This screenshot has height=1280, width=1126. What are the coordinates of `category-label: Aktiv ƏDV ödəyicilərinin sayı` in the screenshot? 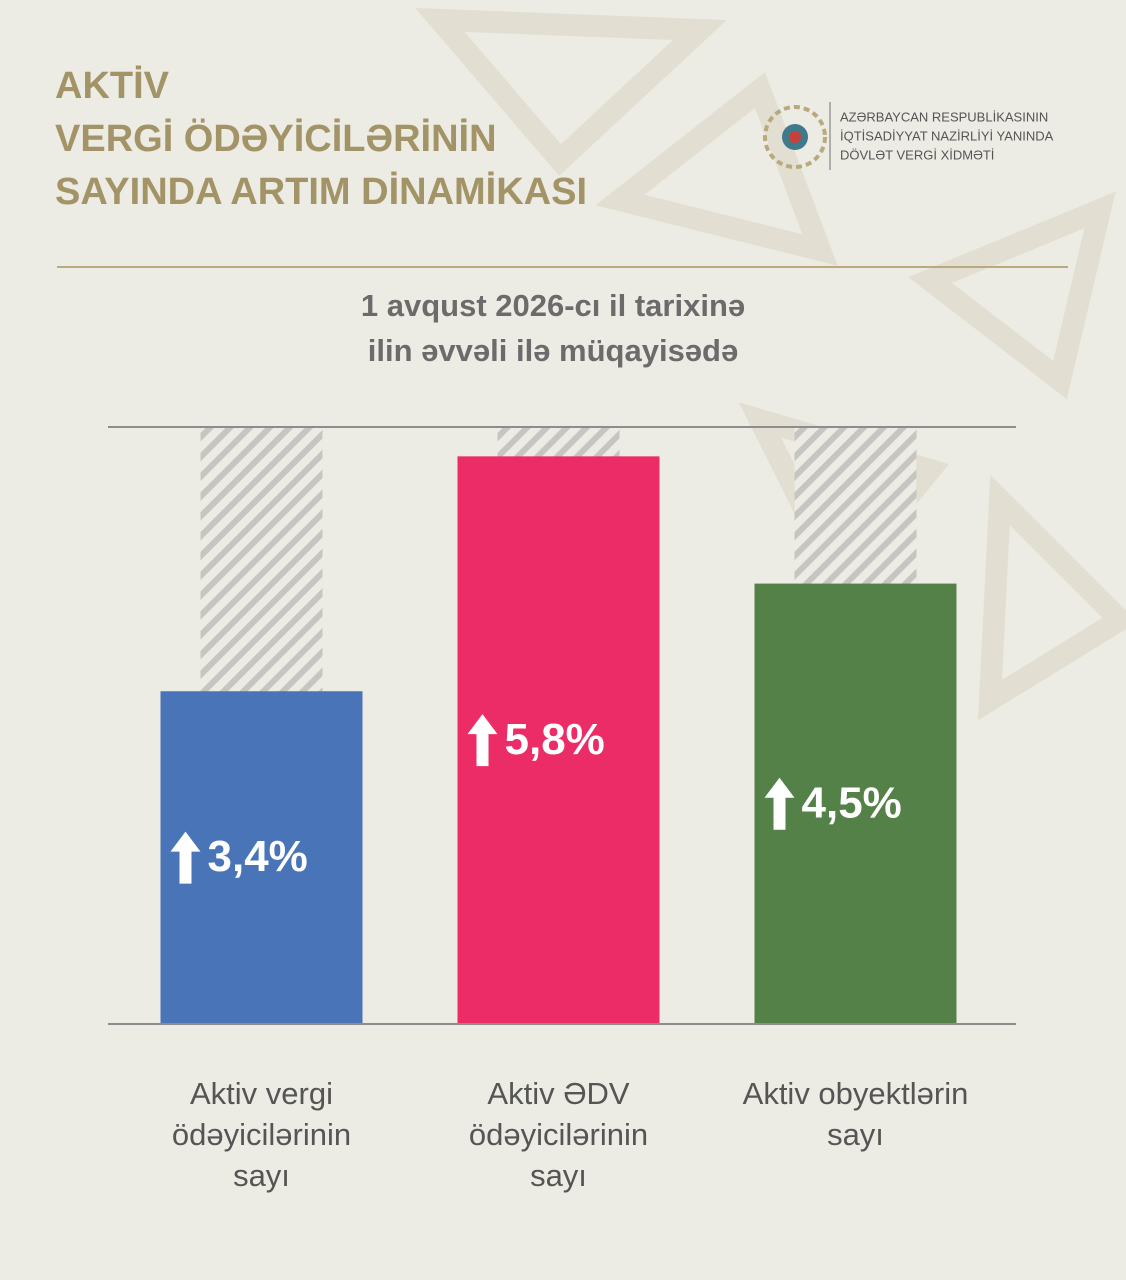 It's located at (558, 1134).